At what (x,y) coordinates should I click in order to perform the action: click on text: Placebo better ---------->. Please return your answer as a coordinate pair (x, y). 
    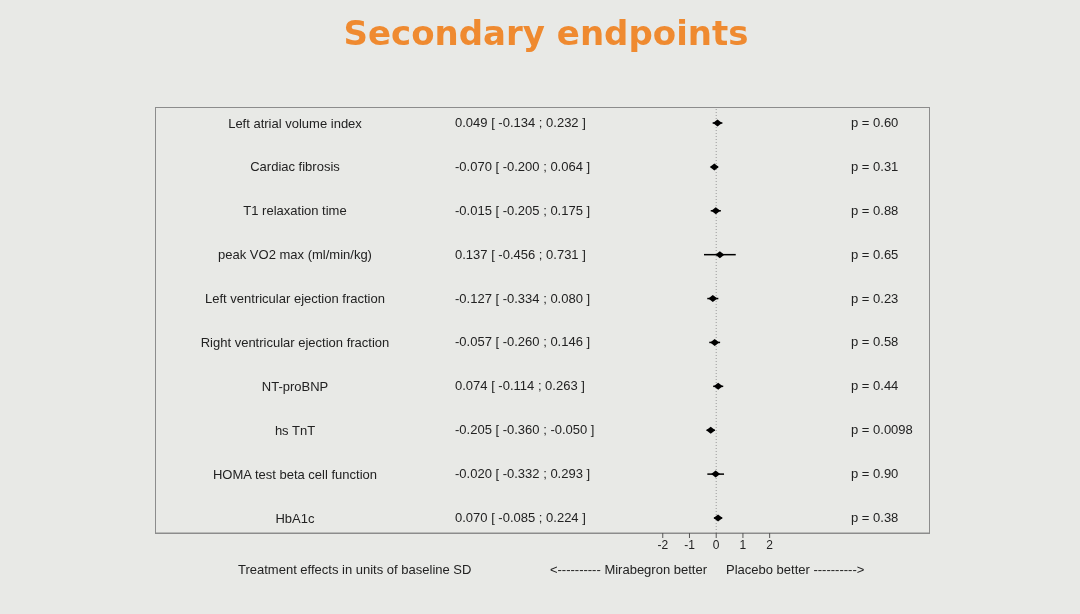
    Looking at the image, I should click on (795, 570).